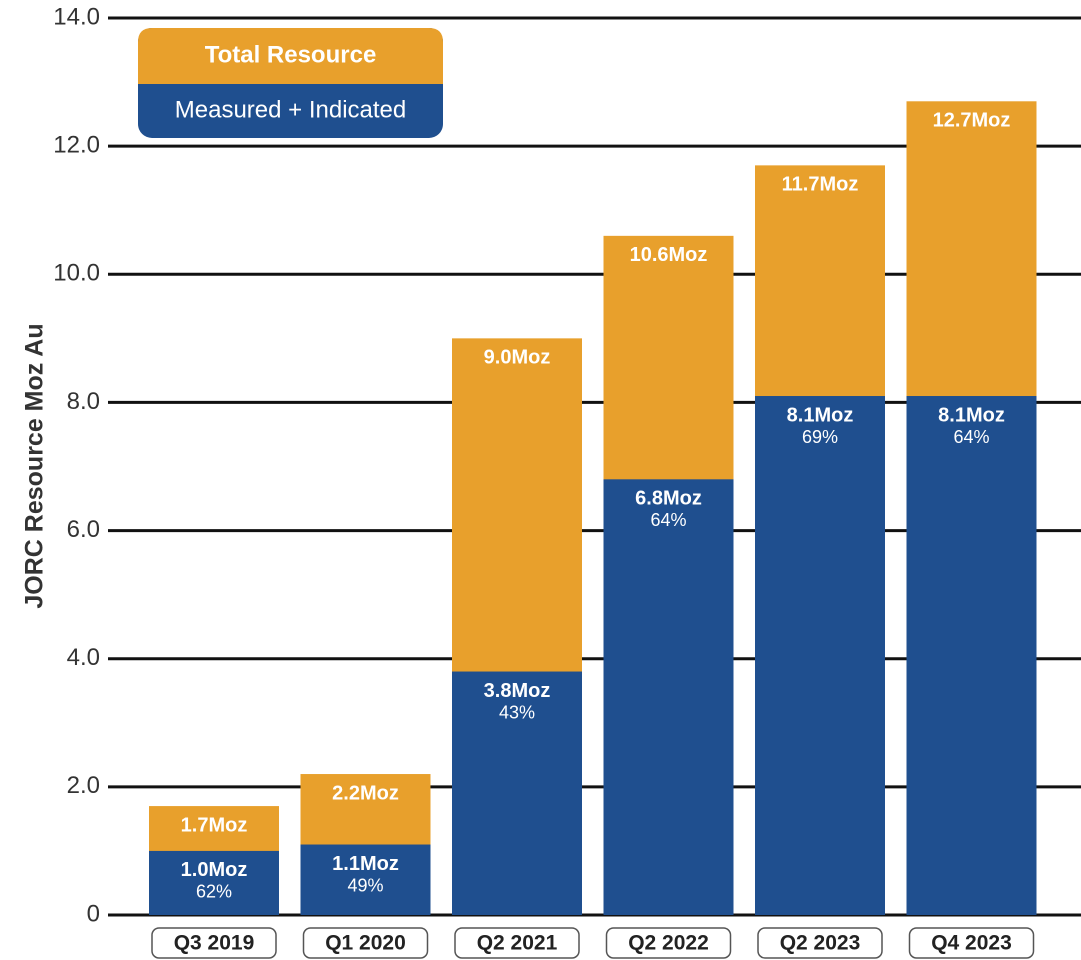  What do you see at coordinates (365, 864) in the screenshot?
I see `value-label: 1.1Moz` at bounding box center [365, 864].